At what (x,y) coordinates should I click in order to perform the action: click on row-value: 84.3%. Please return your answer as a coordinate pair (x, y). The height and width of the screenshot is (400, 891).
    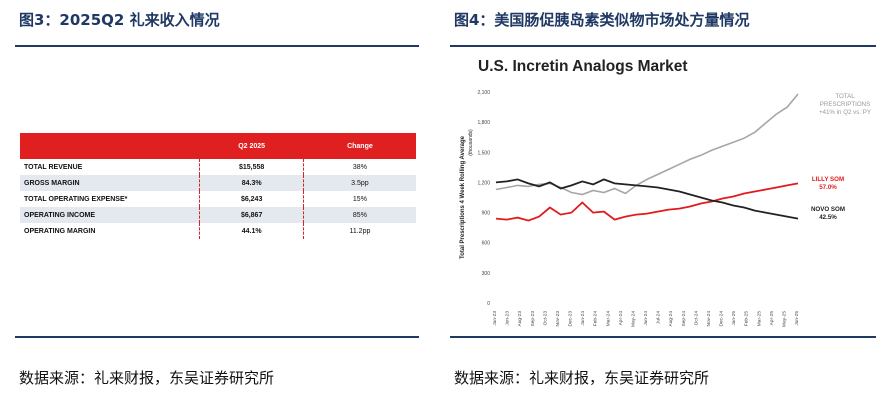
    Looking at the image, I should click on (251, 183).